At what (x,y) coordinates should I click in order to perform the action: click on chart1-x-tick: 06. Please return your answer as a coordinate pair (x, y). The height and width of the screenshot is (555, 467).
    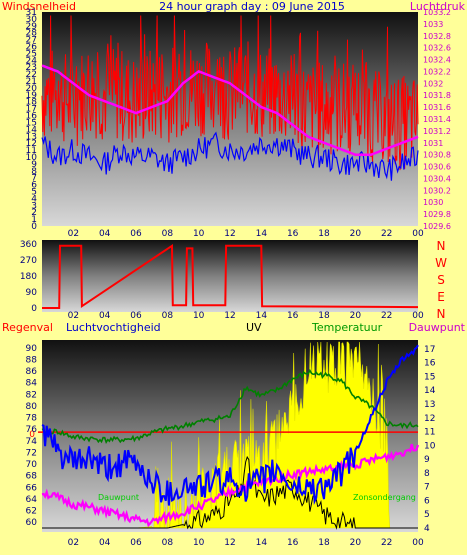
    Looking at the image, I should click on (136, 234).